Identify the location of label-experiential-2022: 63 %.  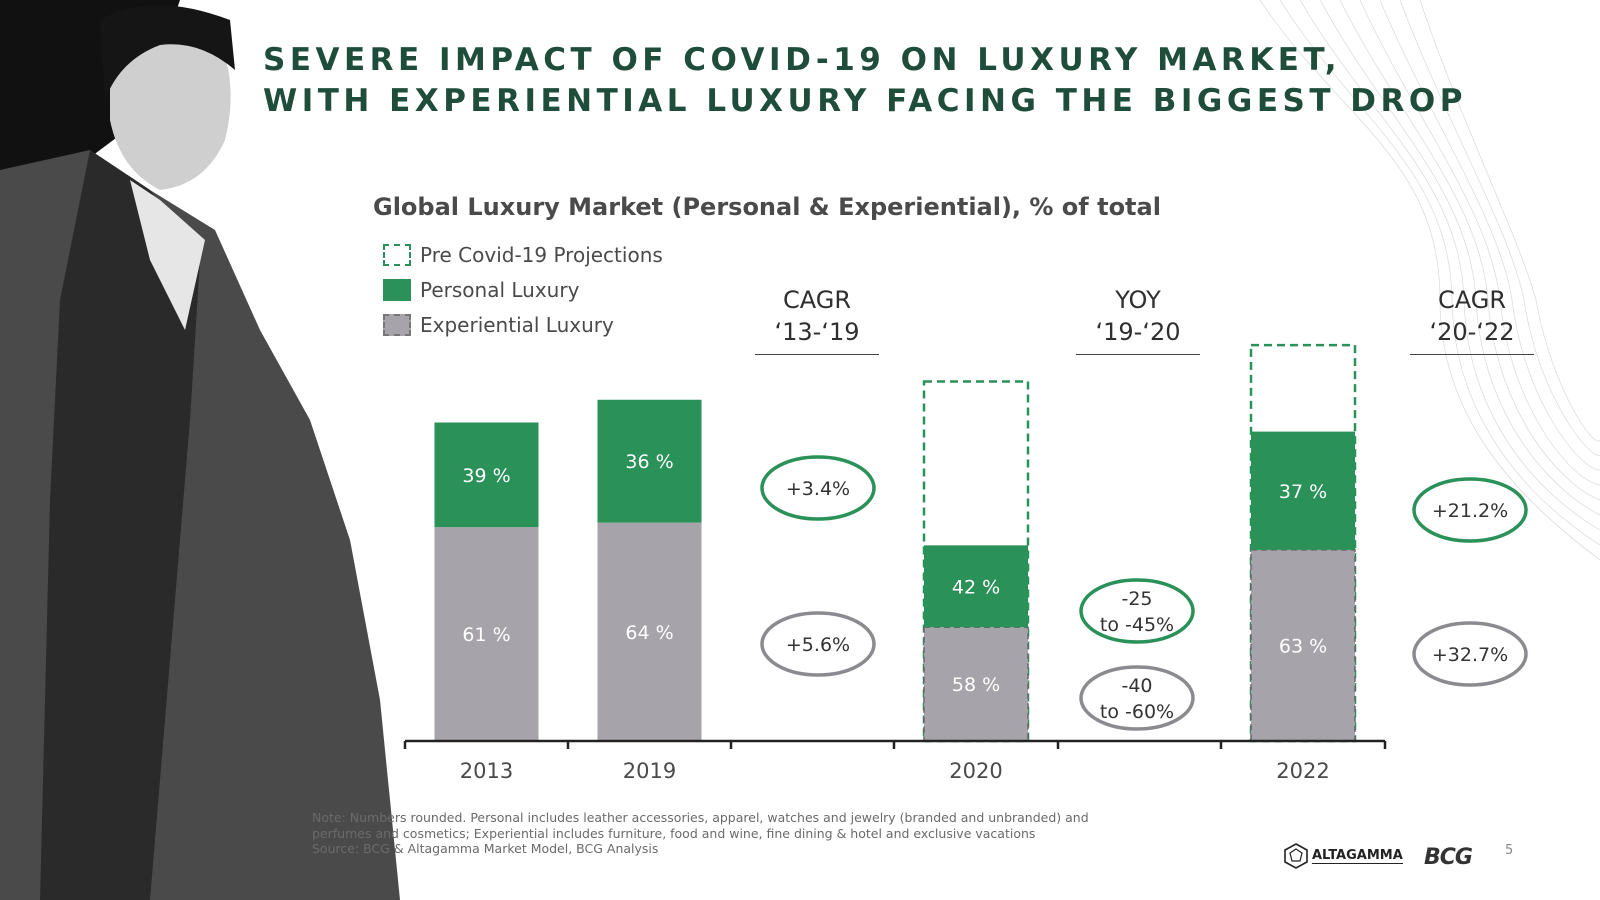
(1303, 646).